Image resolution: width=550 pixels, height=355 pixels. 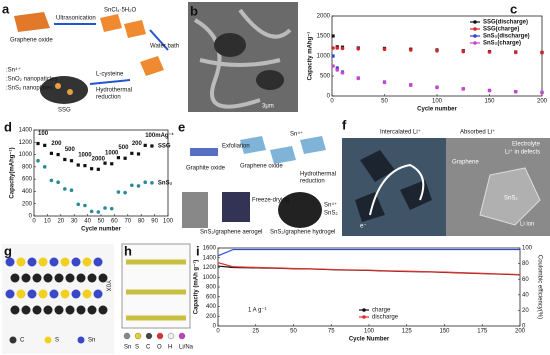 What do you see at coordinates (57, 341) in the screenshot?
I see `text: S` at bounding box center [57, 341].